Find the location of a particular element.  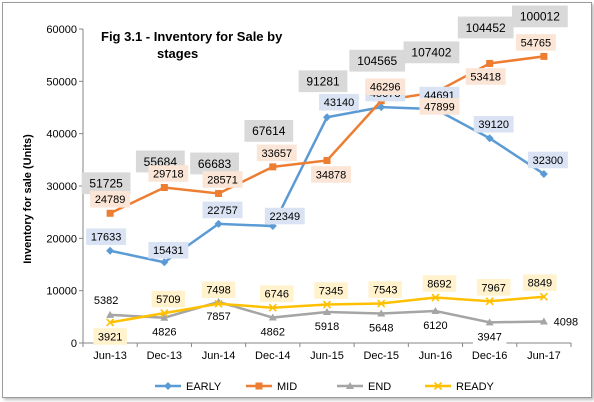

legend-label: MID is located at coordinates (287, 387).